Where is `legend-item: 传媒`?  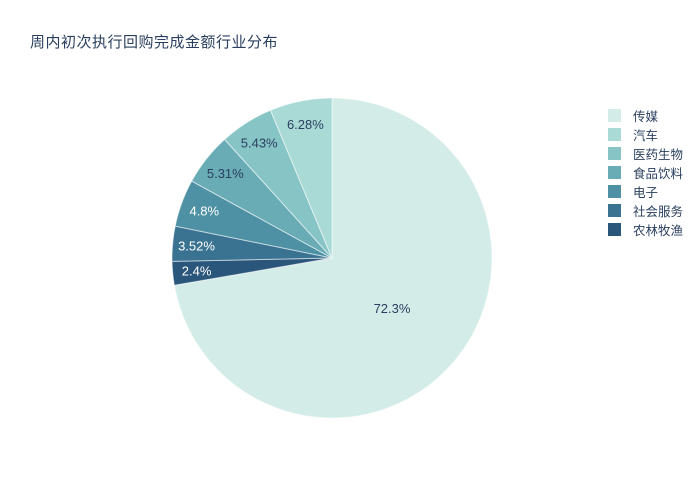
legend-item: 传媒 is located at coordinates (645, 115).